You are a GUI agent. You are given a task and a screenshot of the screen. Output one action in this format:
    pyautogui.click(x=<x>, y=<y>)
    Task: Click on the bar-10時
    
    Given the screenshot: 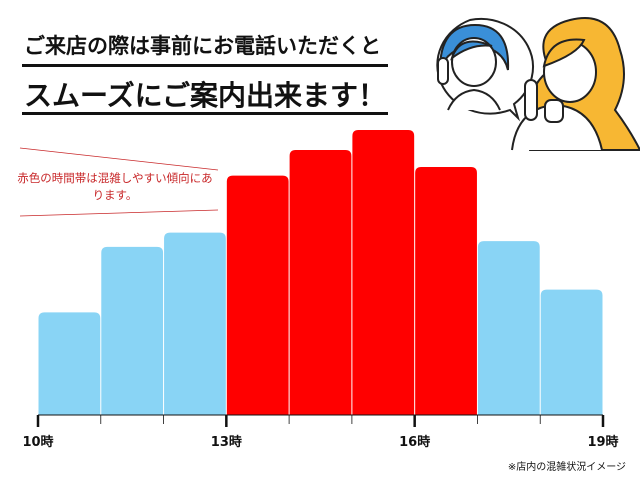 What is the action you would take?
    pyautogui.click(x=69, y=363)
    